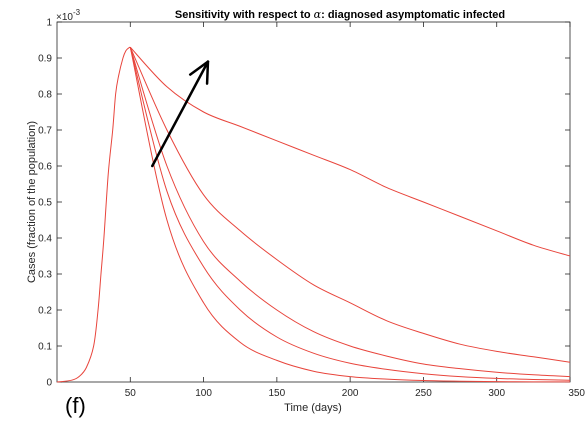  Describe the element at coordinates (45, 275) in the screenshot. I see `y-tick-label: 0.3` at that location.